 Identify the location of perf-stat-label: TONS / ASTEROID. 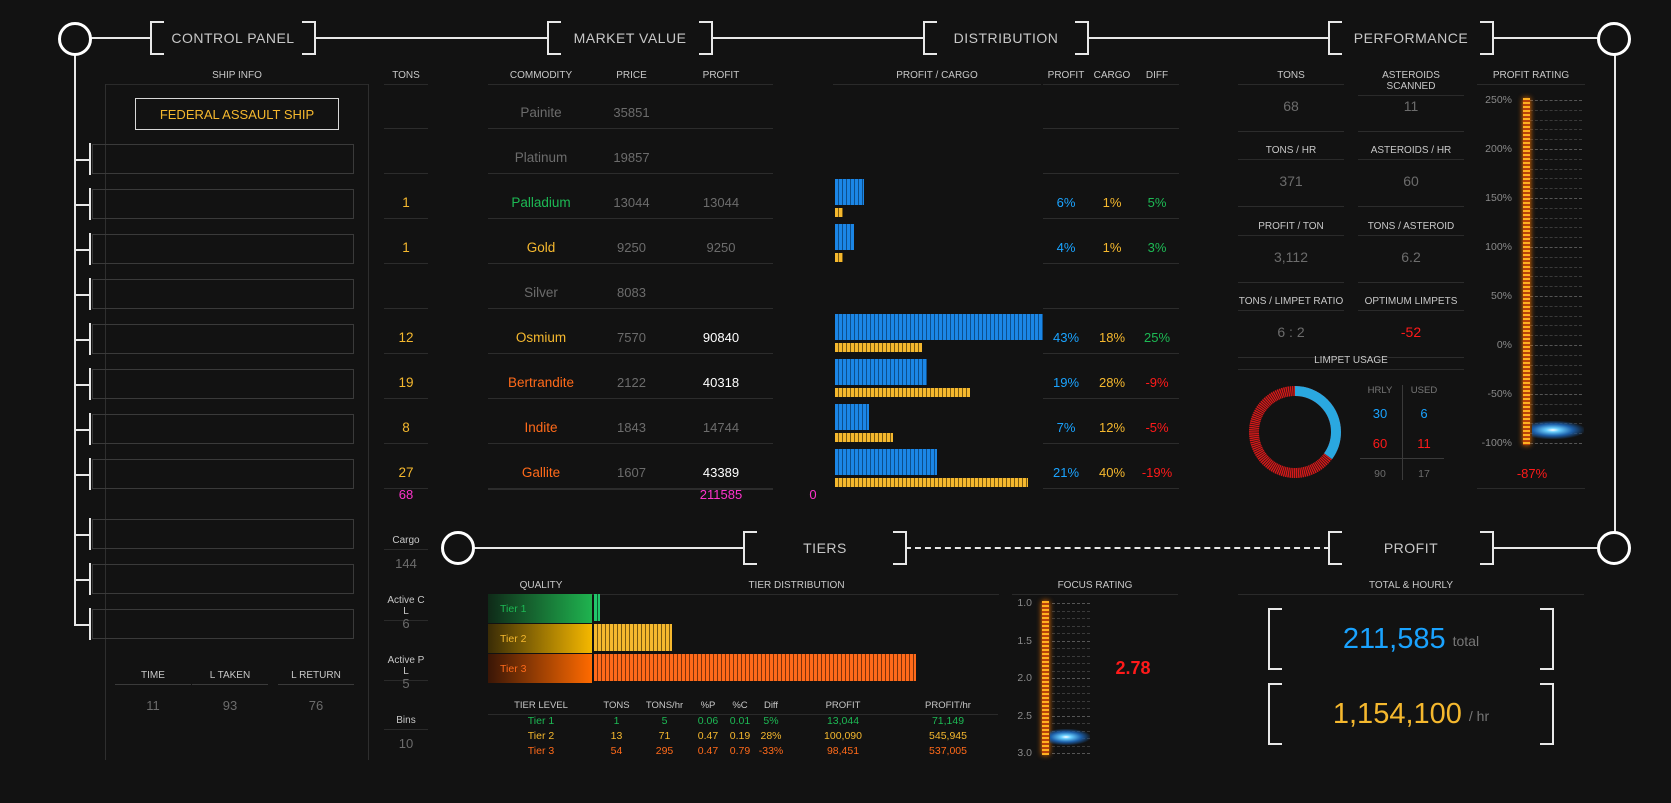
(1411, 228).